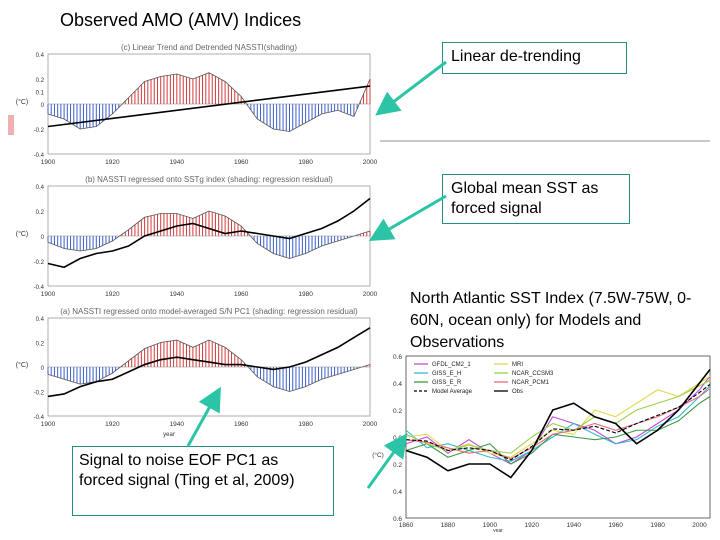  Describe the element at coordinates (11, 125) in the screenshot. I see `slide-accent-mark` at that location.